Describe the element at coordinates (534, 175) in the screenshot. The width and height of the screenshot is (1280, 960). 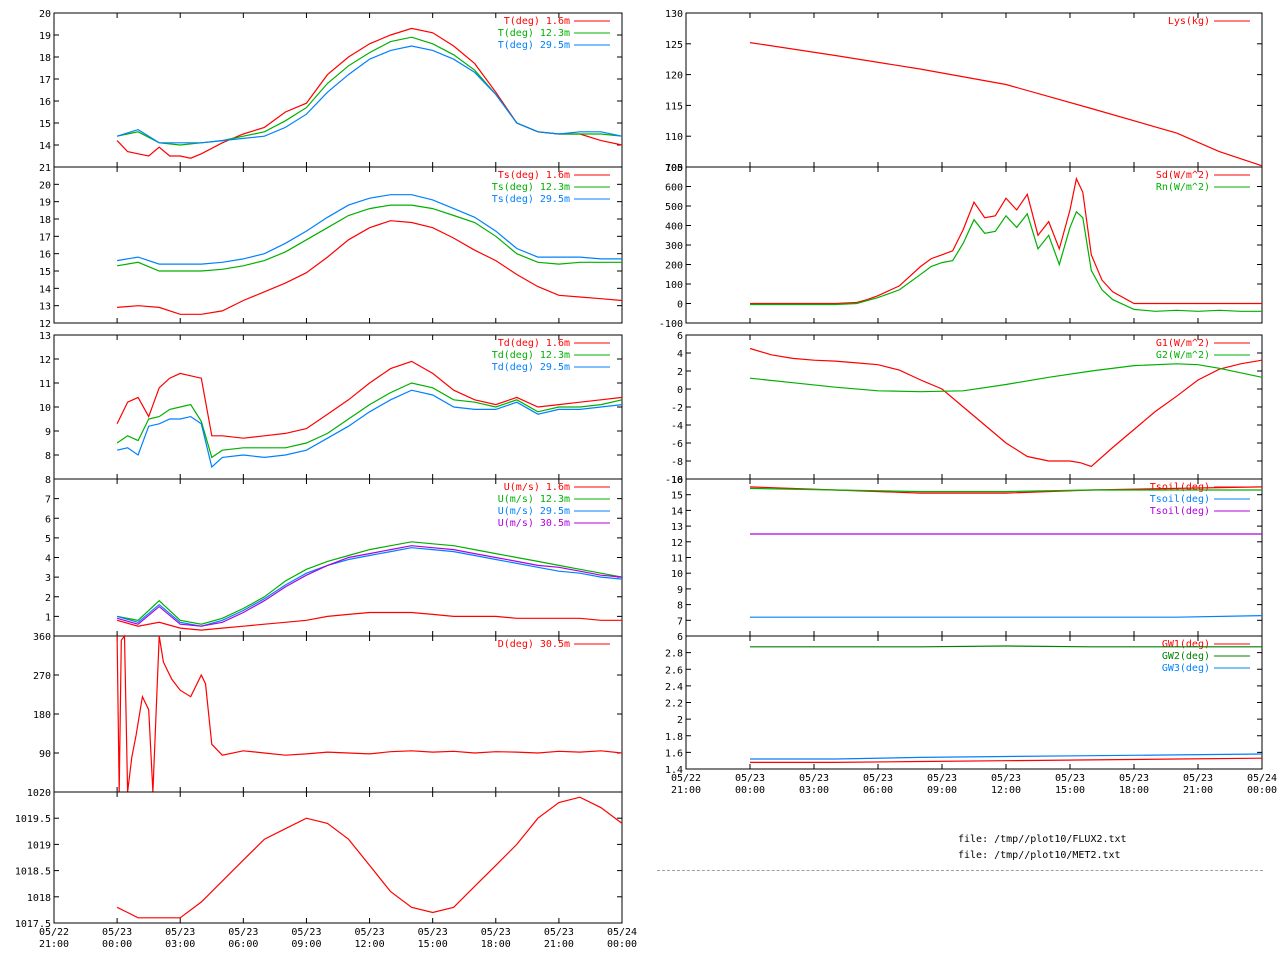
I see `legend-label: Ts(deg) 1.6m` at that location.